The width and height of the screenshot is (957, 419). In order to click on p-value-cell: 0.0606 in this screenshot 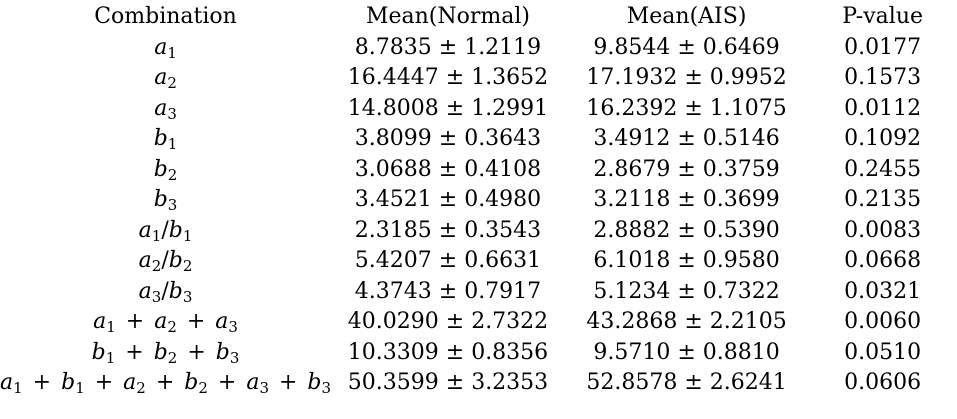, I will do `click(883, 383)`.